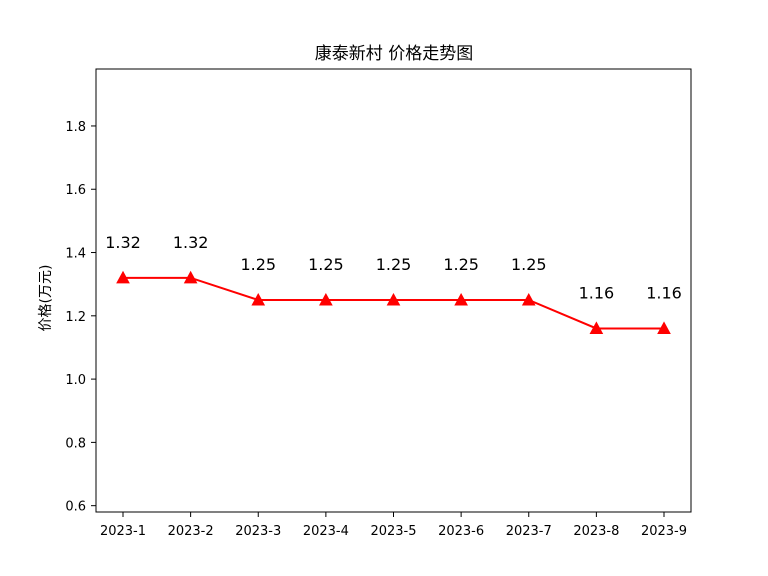 This screenshot has height=576, width=768. Describe the element at coordinates (393, 531) in the screenshot. I see `x-tick-label: 2023-5` at that location.